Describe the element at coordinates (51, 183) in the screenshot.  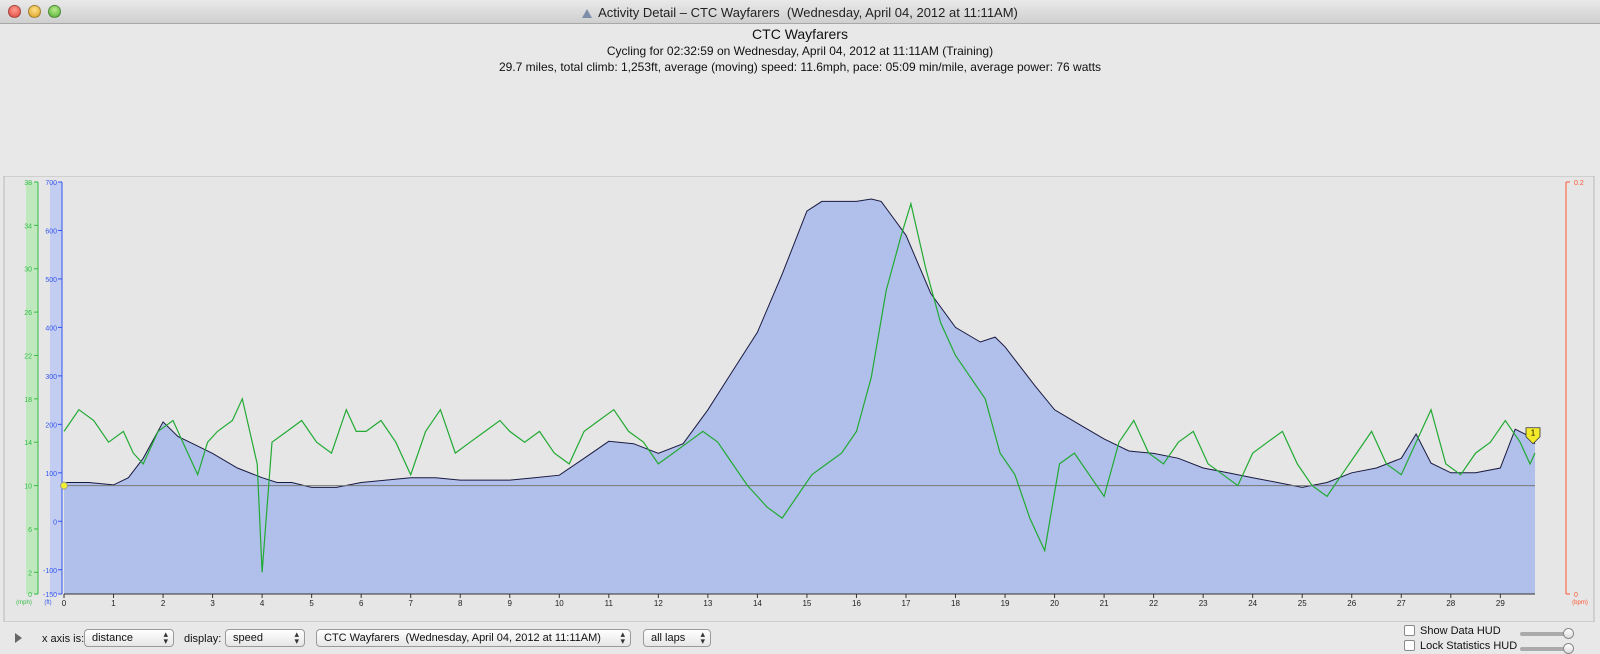
I see `elevation-tick-label: 700` at that location.